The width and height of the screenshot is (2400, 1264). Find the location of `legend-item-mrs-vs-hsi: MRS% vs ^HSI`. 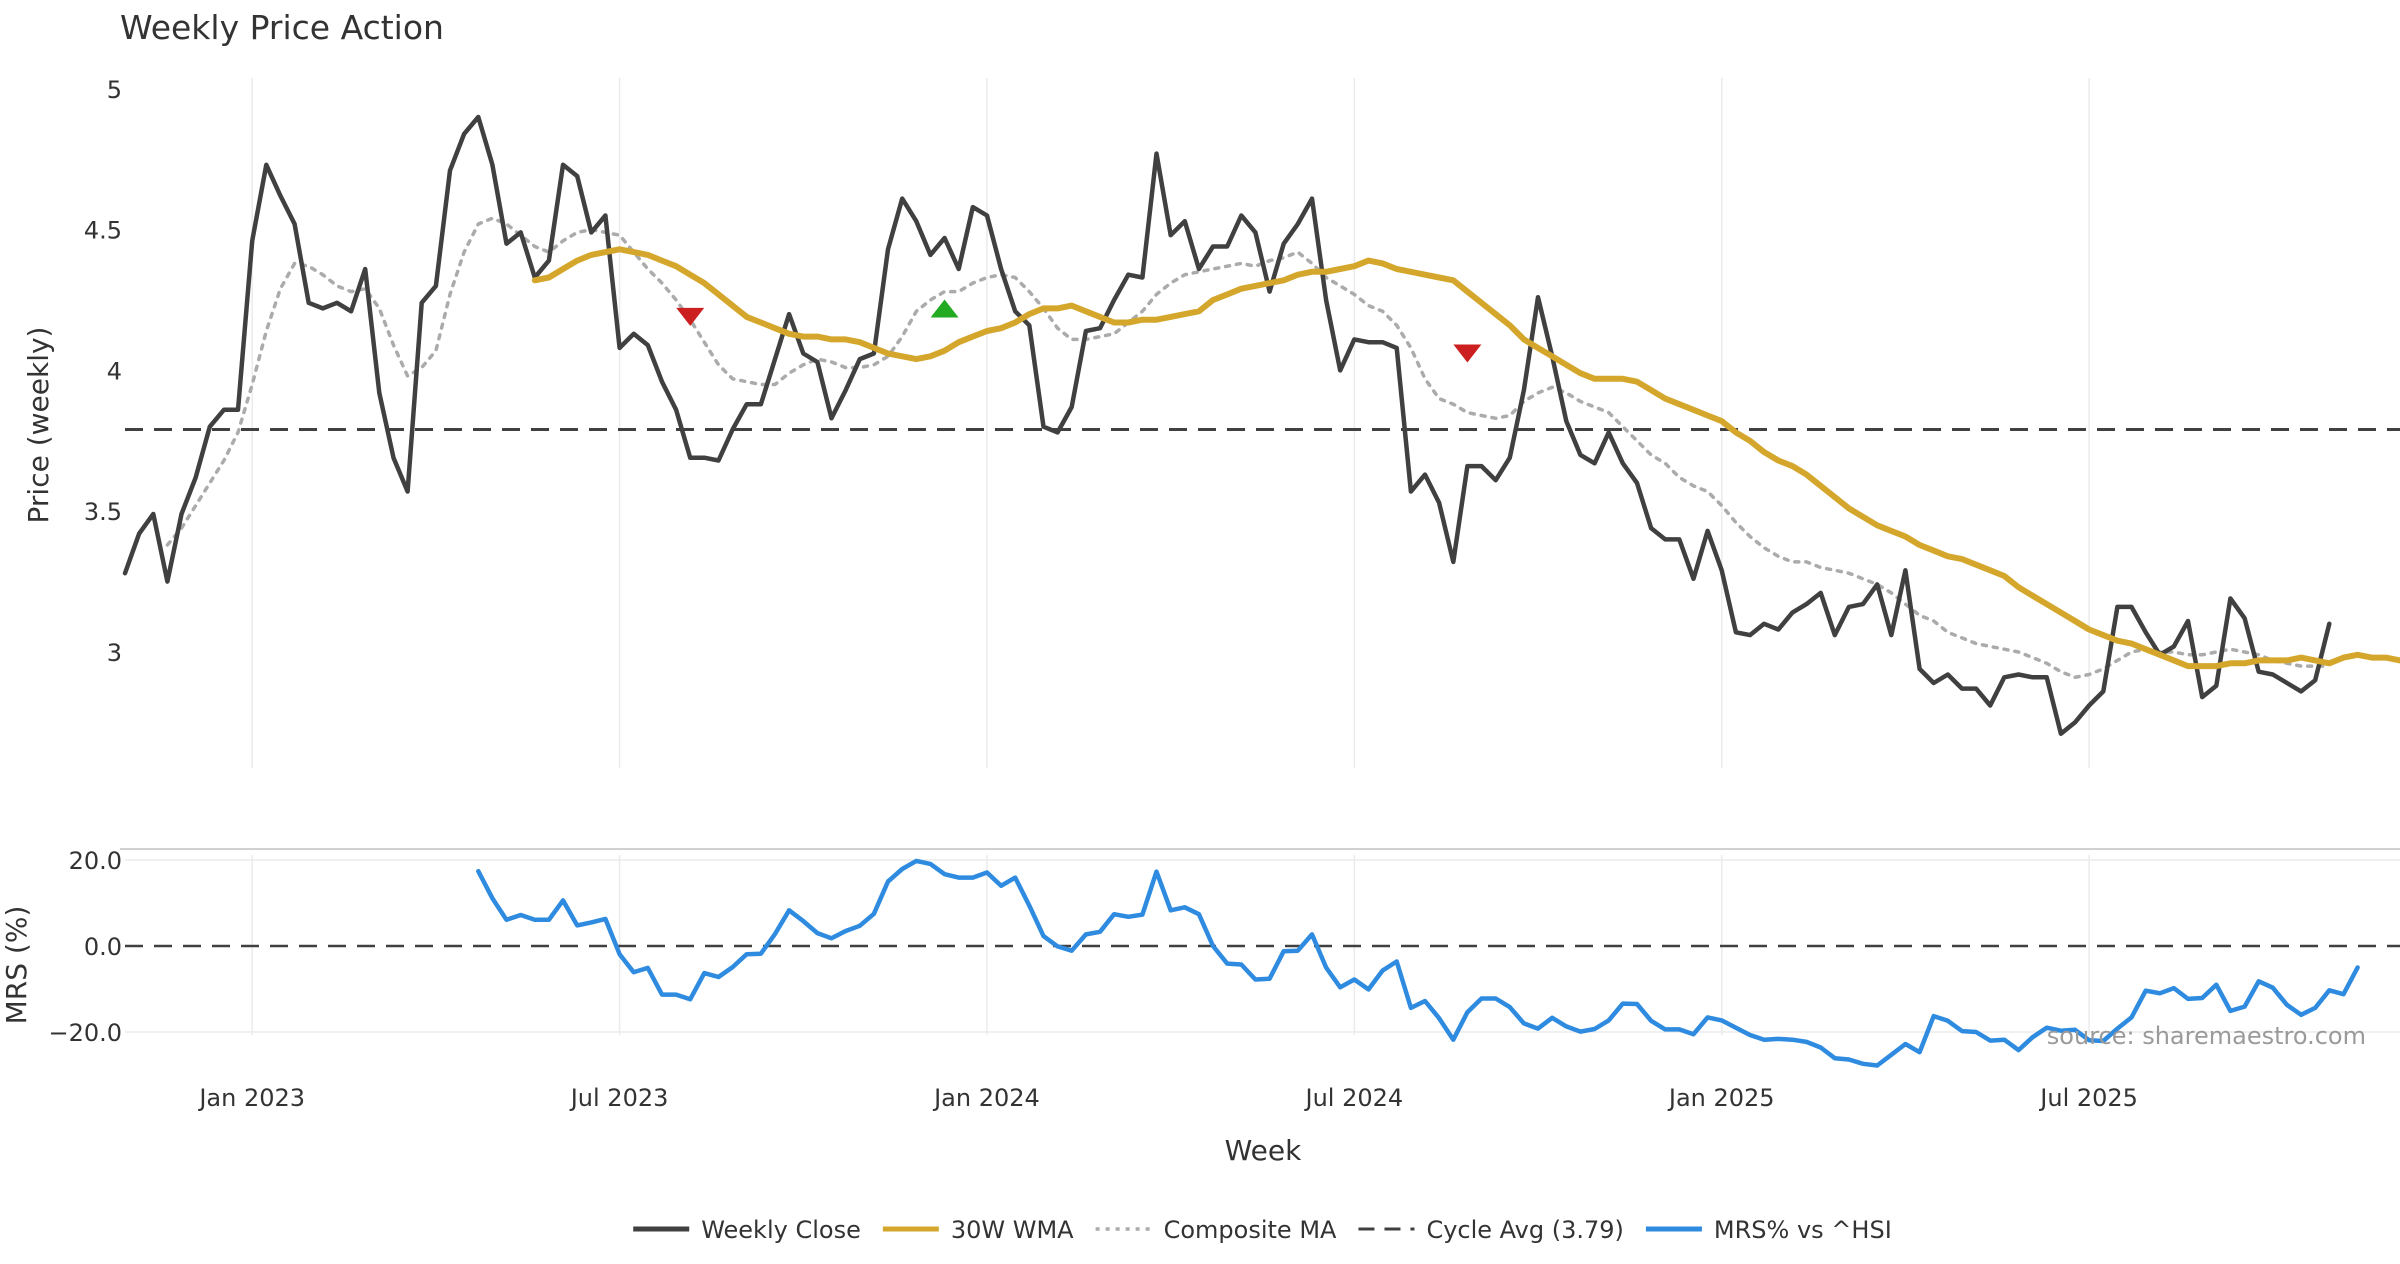

legend-item-mrs-vs-hsi: MRS% vs ^HSI is located at coordinates (1768, 1230).